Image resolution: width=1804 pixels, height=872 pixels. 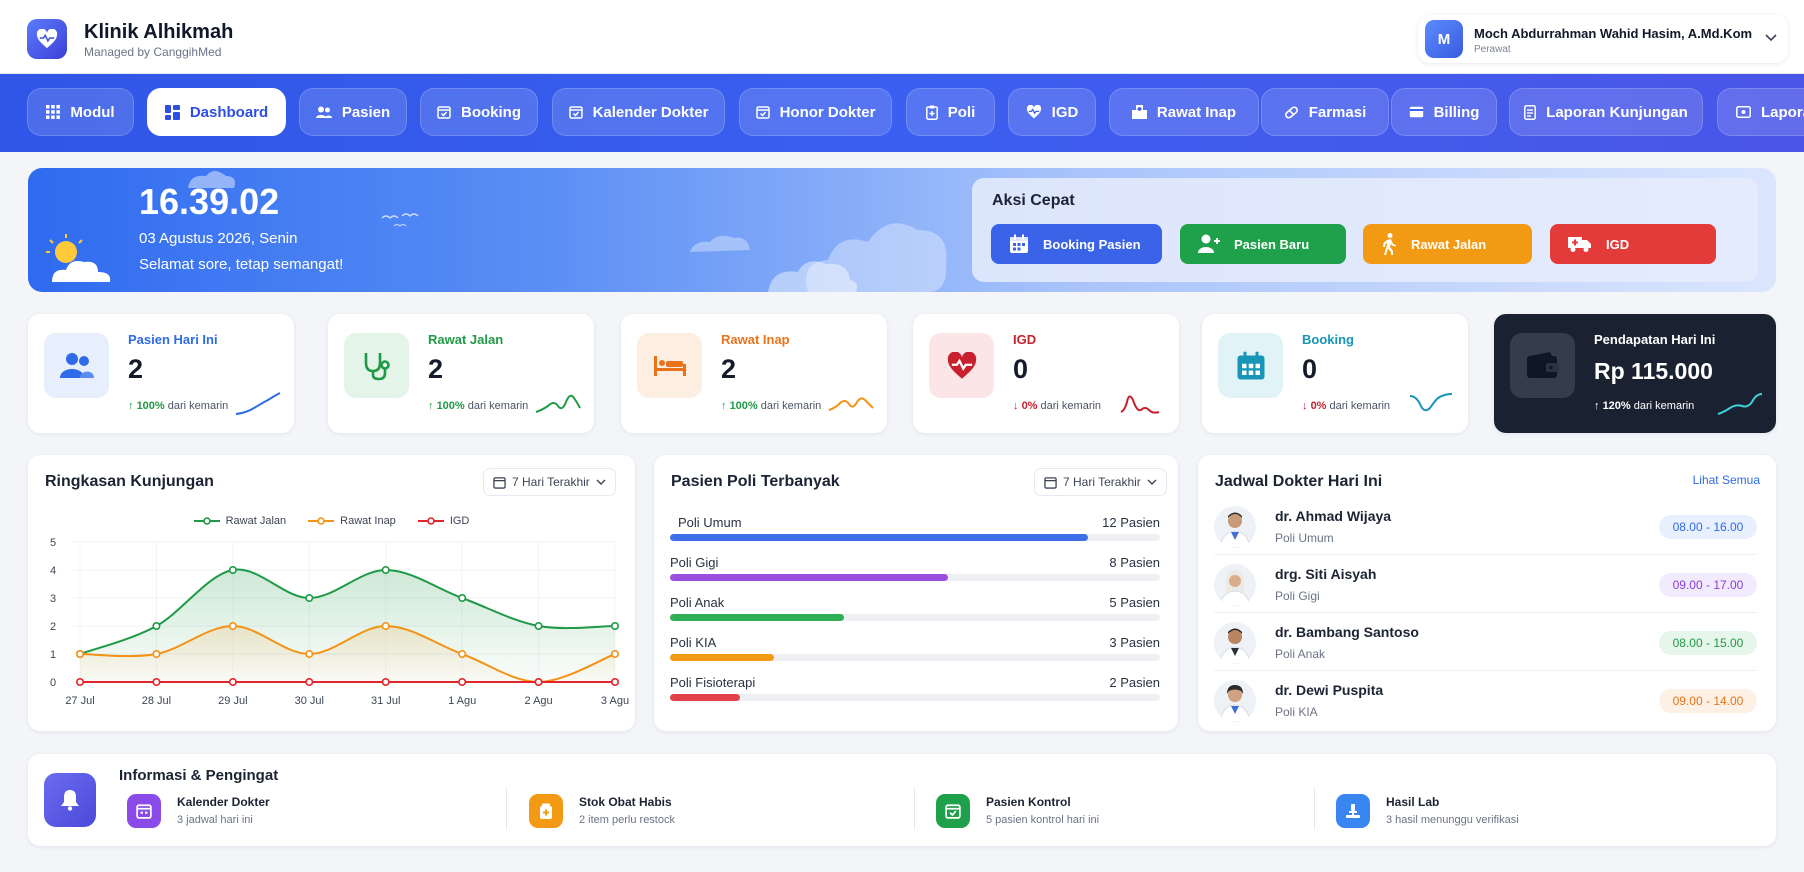 I want to click on stat-label: IGD, so click(x=1025, y=339).